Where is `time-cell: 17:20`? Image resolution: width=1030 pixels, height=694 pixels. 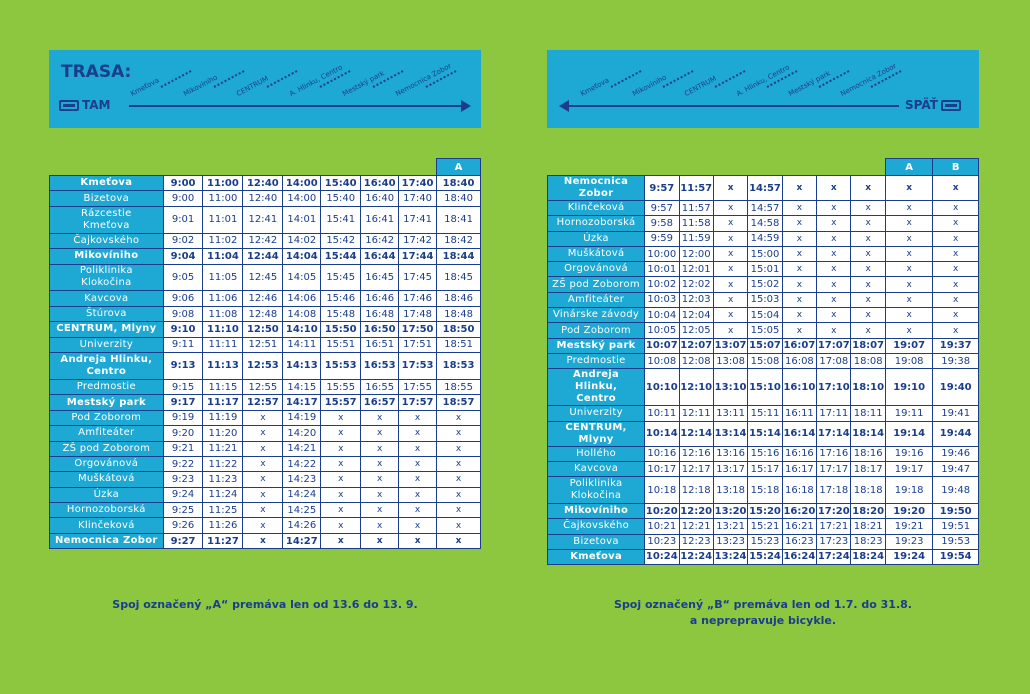 time-cell: 17:20 is located at coordinates (834, 511).